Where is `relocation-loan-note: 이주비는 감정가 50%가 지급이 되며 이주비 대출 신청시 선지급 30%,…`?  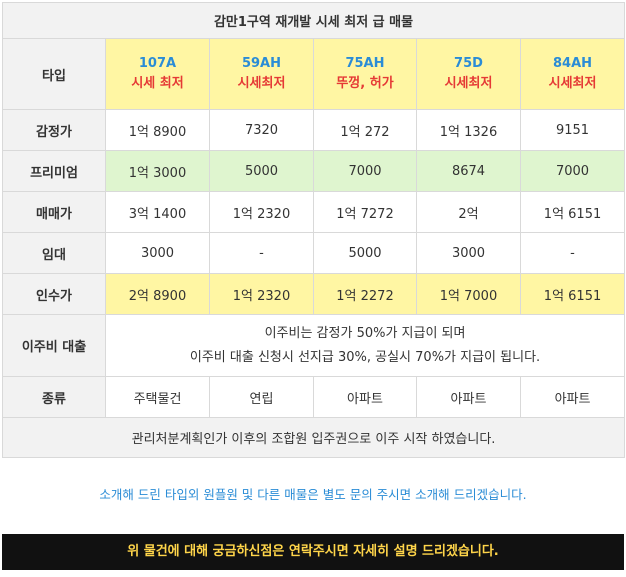 relocation-loan-note: 이주비는 감정가 50%가 지급이 되며 이주비 대출 신청시 선지급 30%,… is located at coordinates (365, 345).